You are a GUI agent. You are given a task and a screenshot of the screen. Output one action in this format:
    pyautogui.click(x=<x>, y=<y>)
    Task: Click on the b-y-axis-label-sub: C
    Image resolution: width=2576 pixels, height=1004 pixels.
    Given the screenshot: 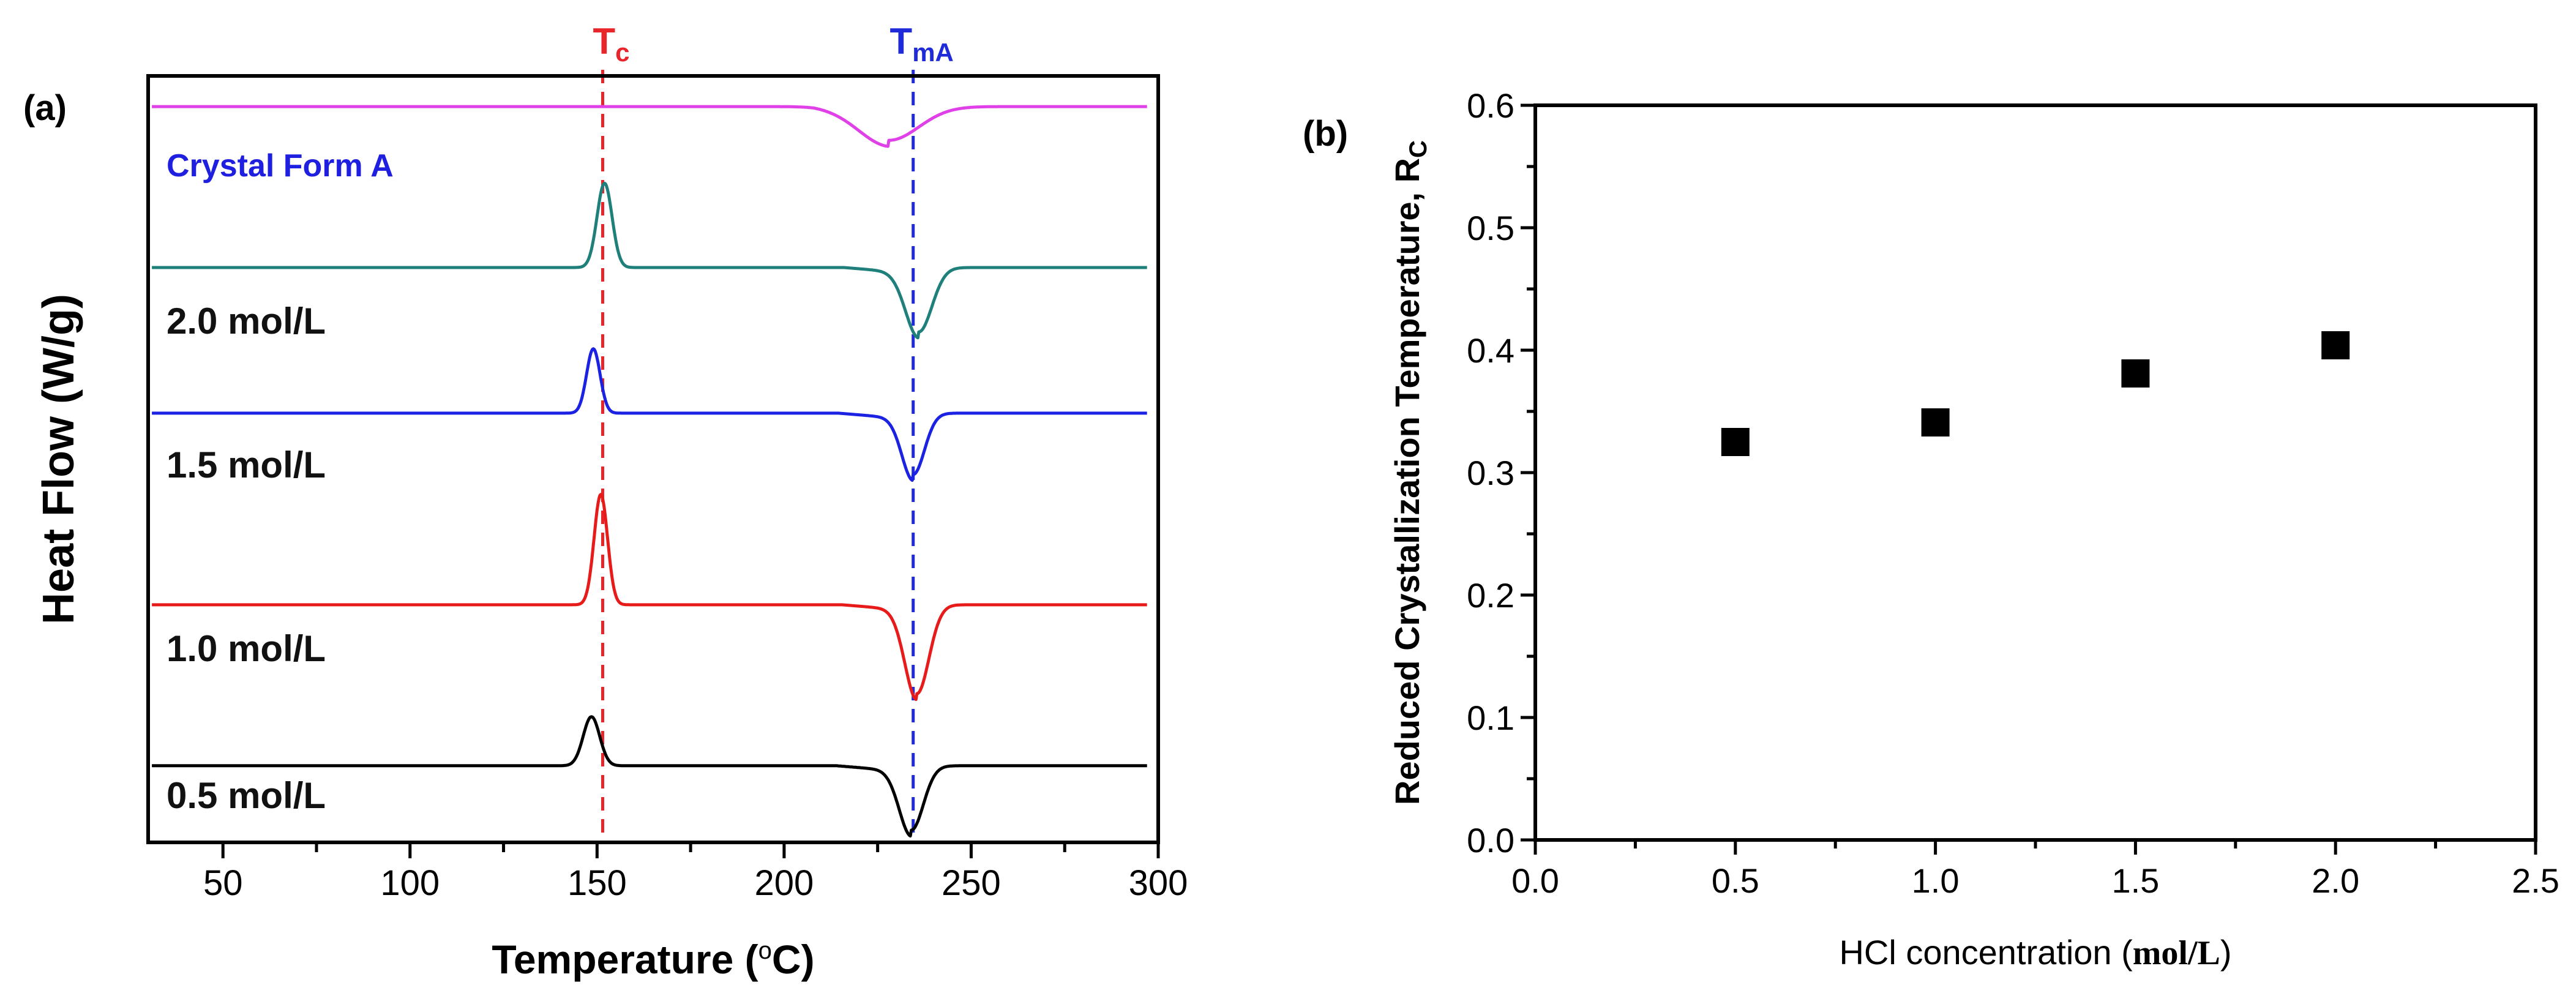 What is the action you would take?
    pyautogui.click(x=1419, y=149)
    